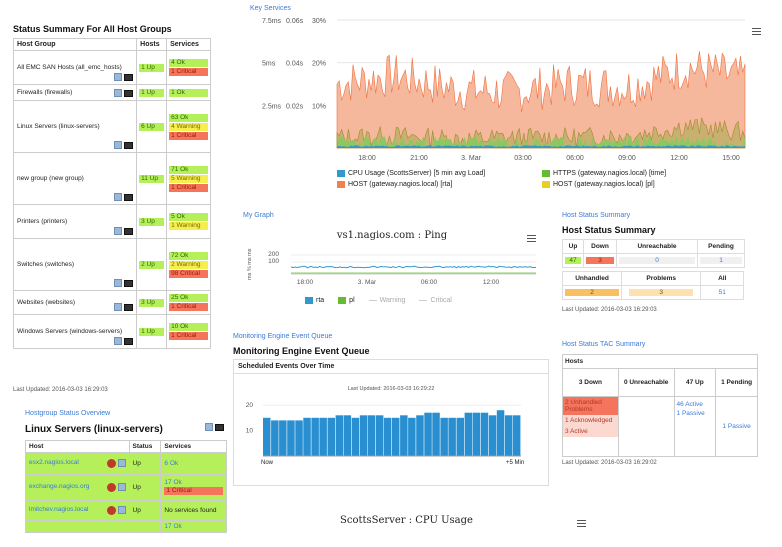 The image size is (782, 547). What do you see at coordinates (581, 523) in the screenshot?
I see `cpu-usage-menu-icon` at bounding box center [581, 523].